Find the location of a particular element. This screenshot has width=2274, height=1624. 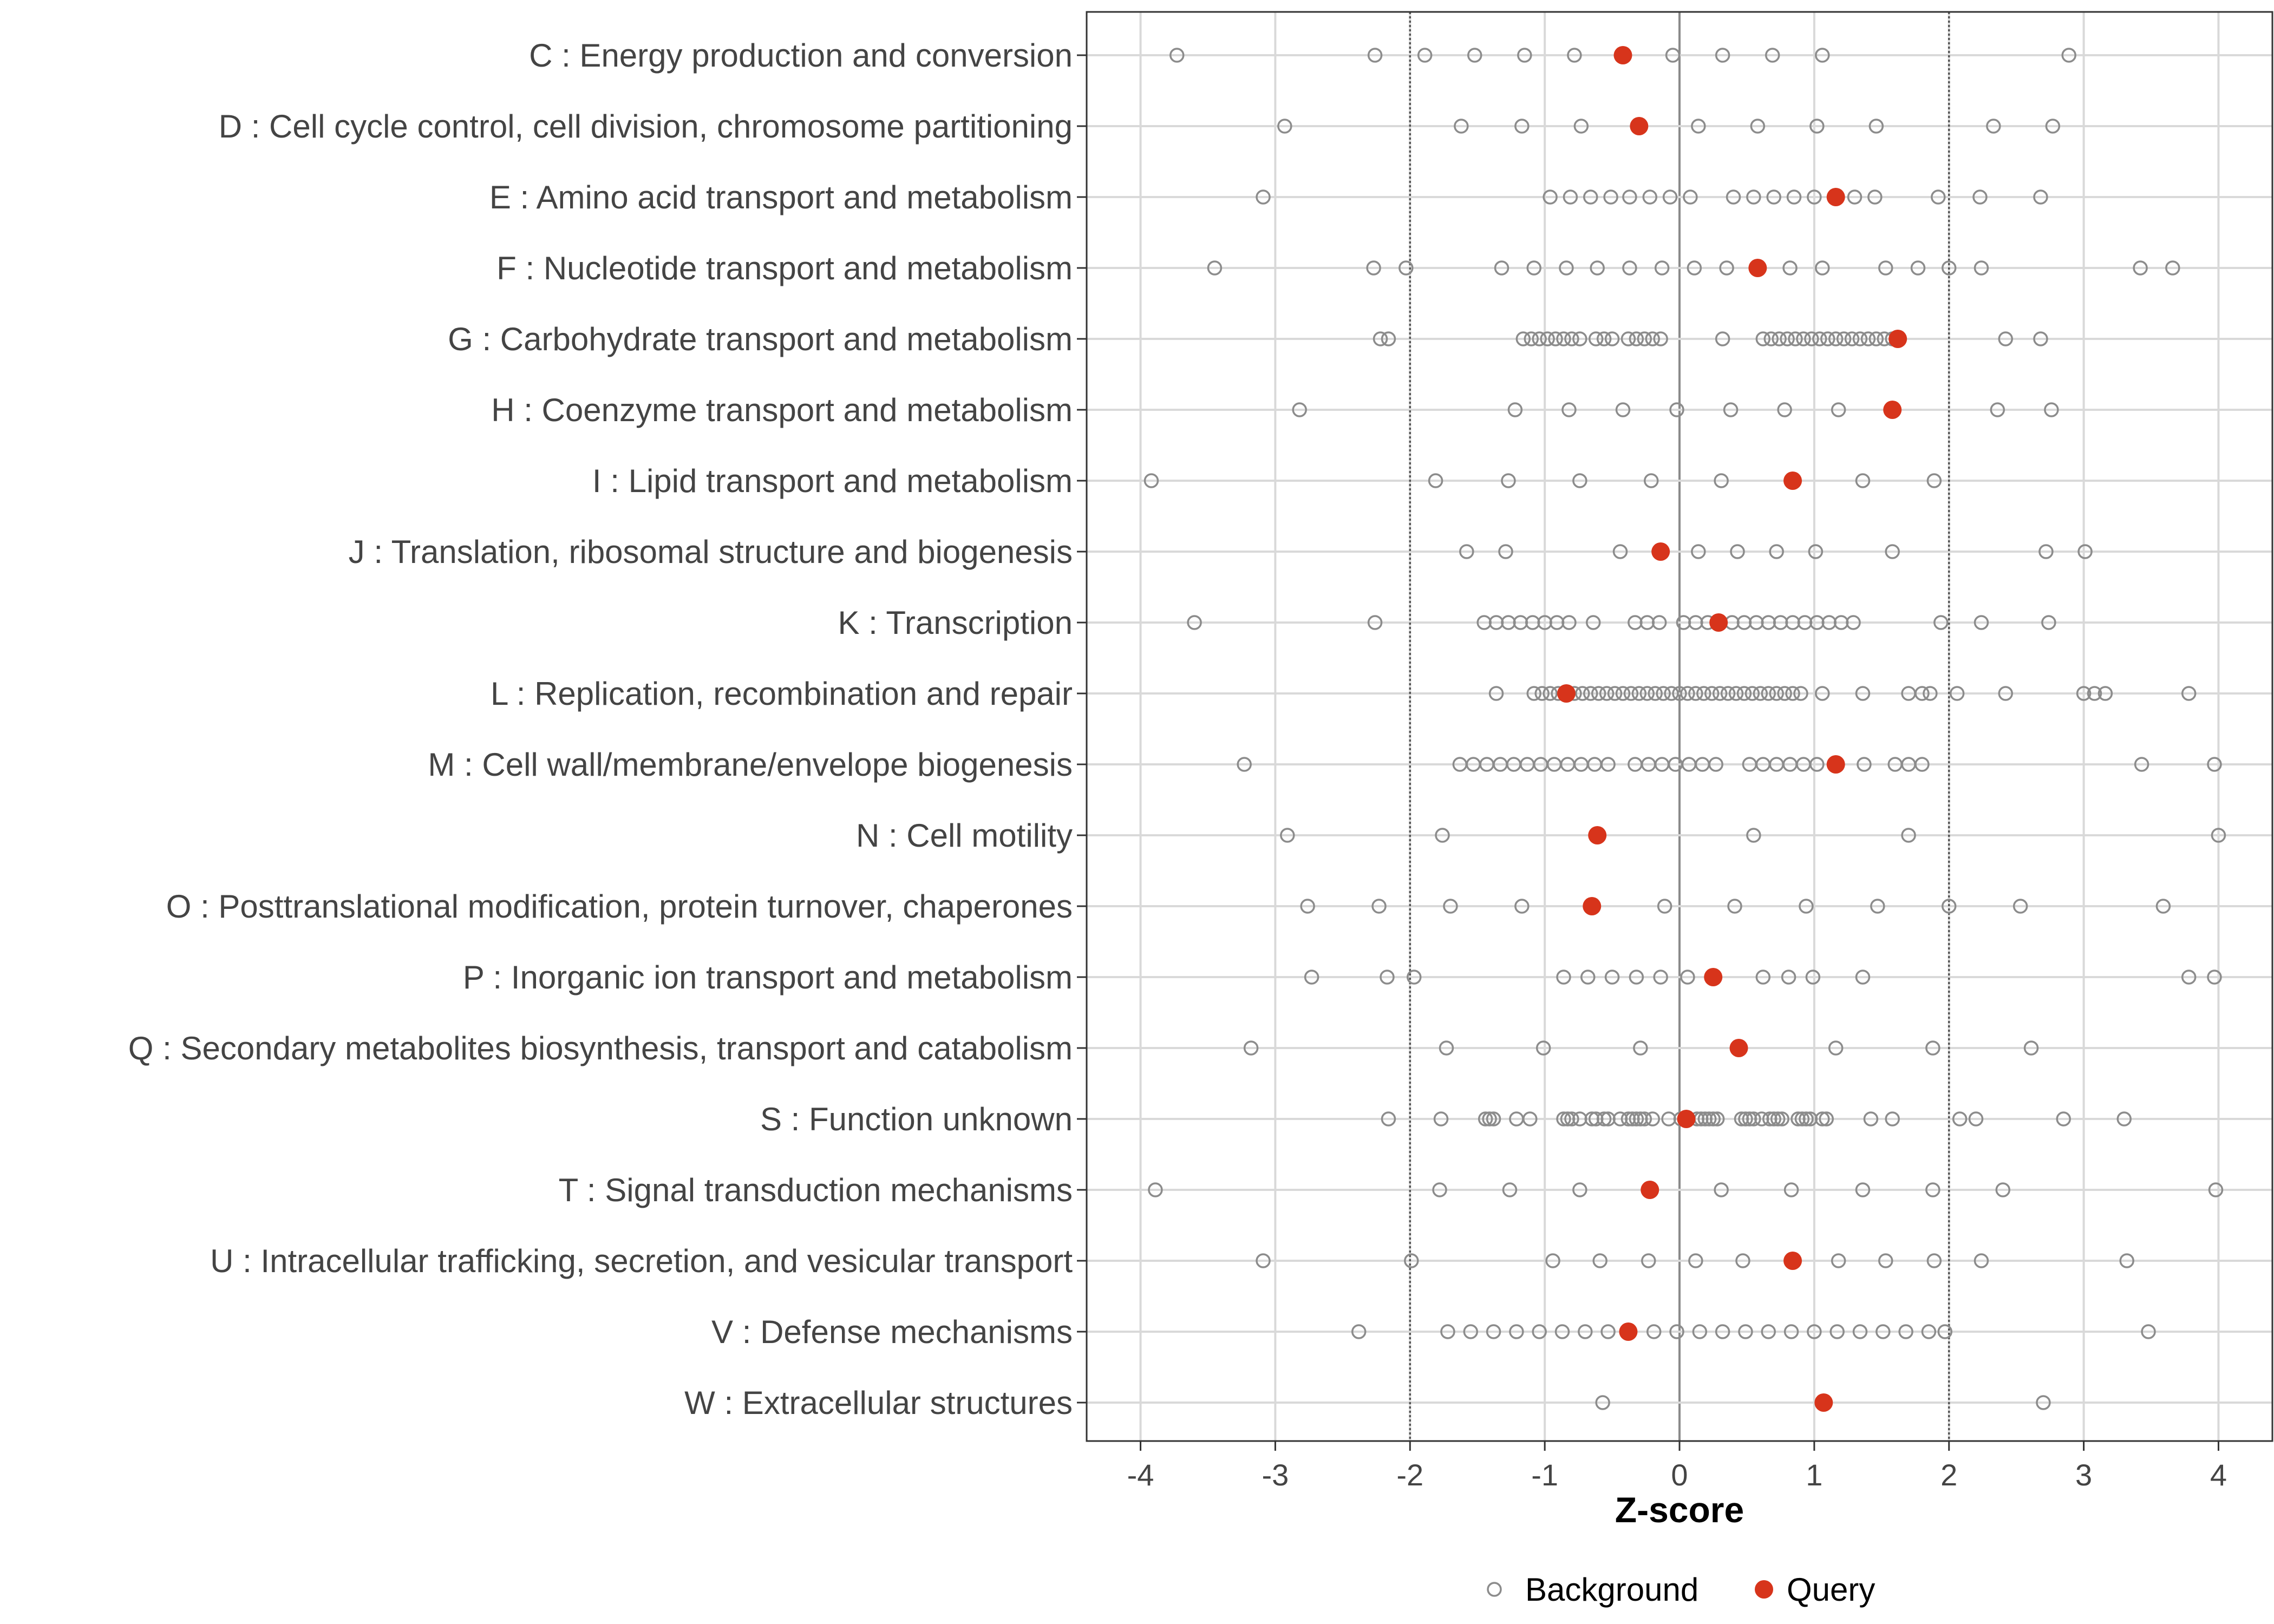

category-label: N : Cell motility is located at coordinates (965, 835).